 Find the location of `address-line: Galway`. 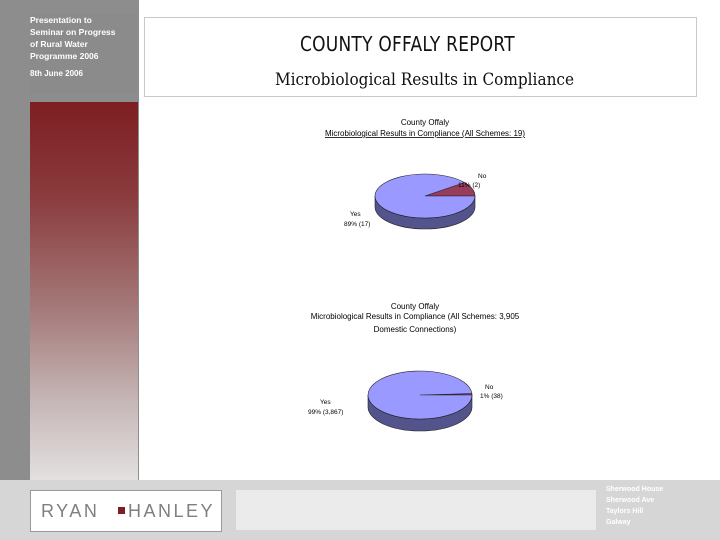

address-line: Galway is located at coordinates (618, 522).